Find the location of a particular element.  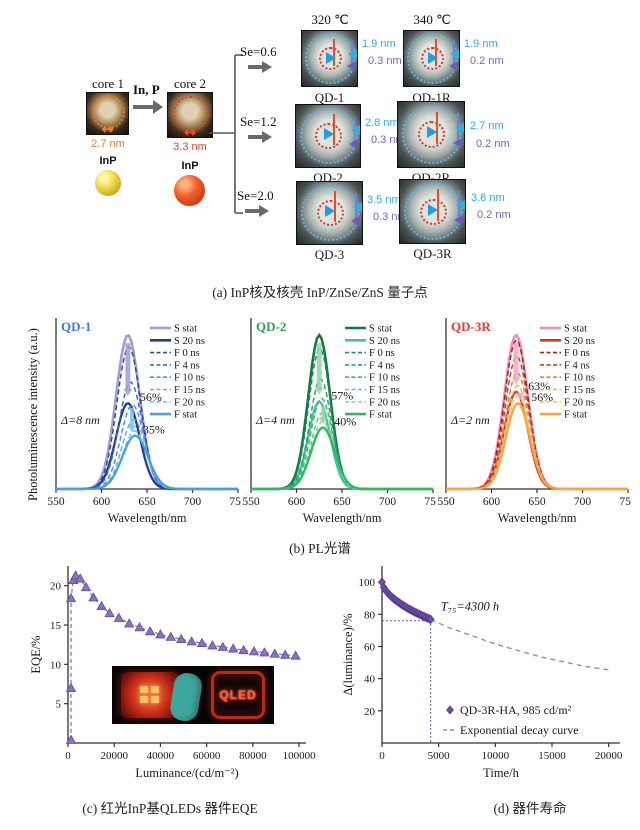

svg-text: QD-2 is located at coordinates (271, 326).